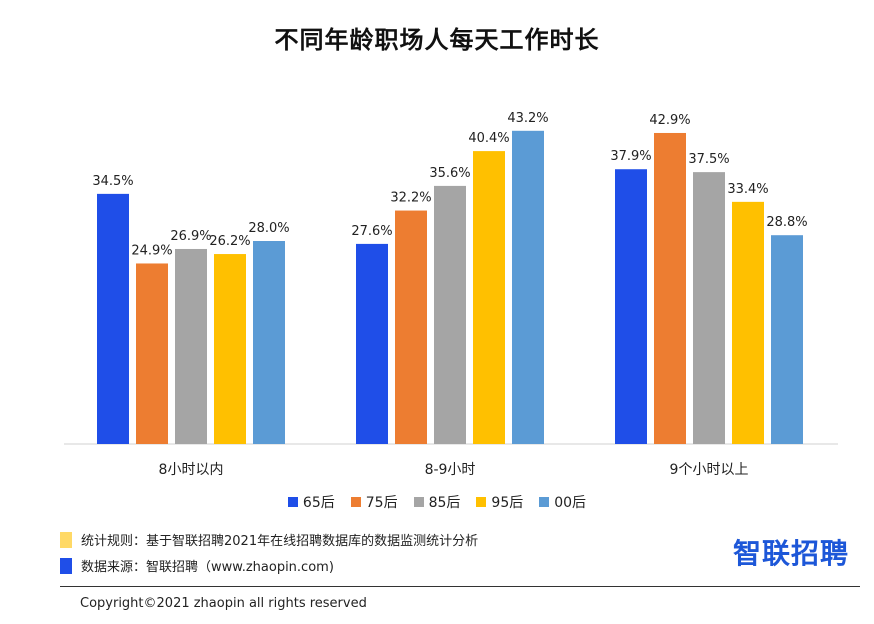 This screenshot has height=624, width=874. Describe the element at coordinates (207, 567) in the screenshot. I see `data-source-text: 数据来源：智联招聘（www.zhaopin.com)` at that location.